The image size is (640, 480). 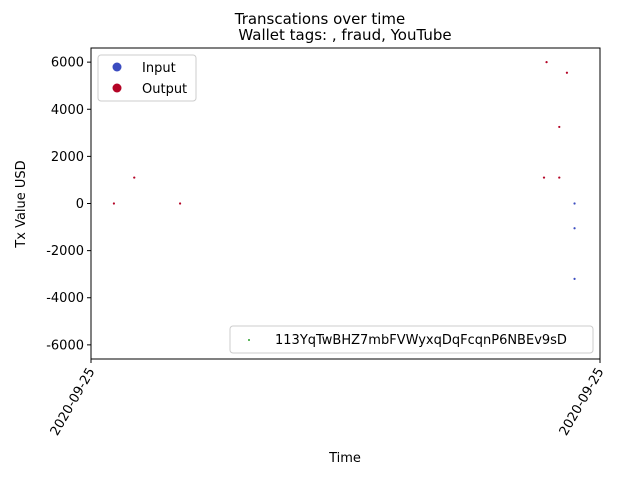 I want to click on y-tick-label: -6000, so click(x=65, y=345).